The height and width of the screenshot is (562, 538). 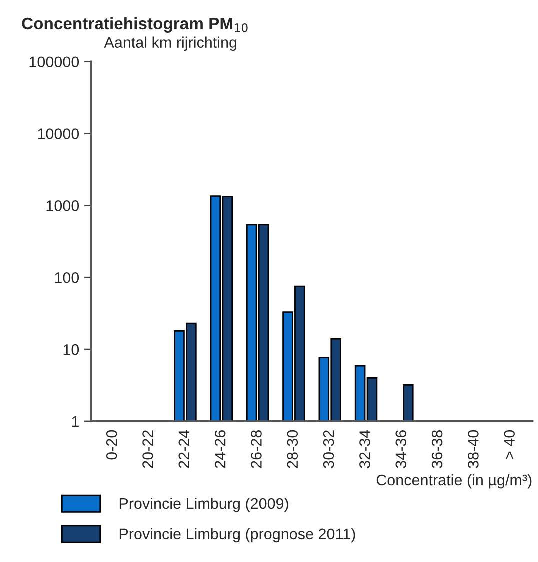 What do you see at coordinates (135, 25) in the screenshot?
I see `chart-title: Concentratiehistogram PM$_{10}$` at bounding box center [135, 25].